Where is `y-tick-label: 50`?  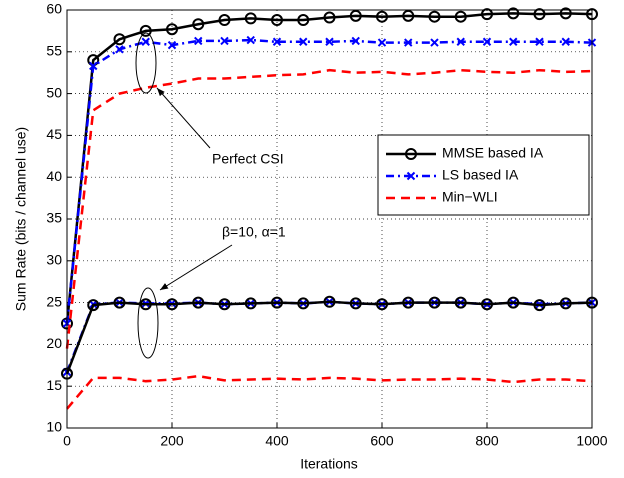 y-tick-label: 50 is located at coordinates (54, 92).